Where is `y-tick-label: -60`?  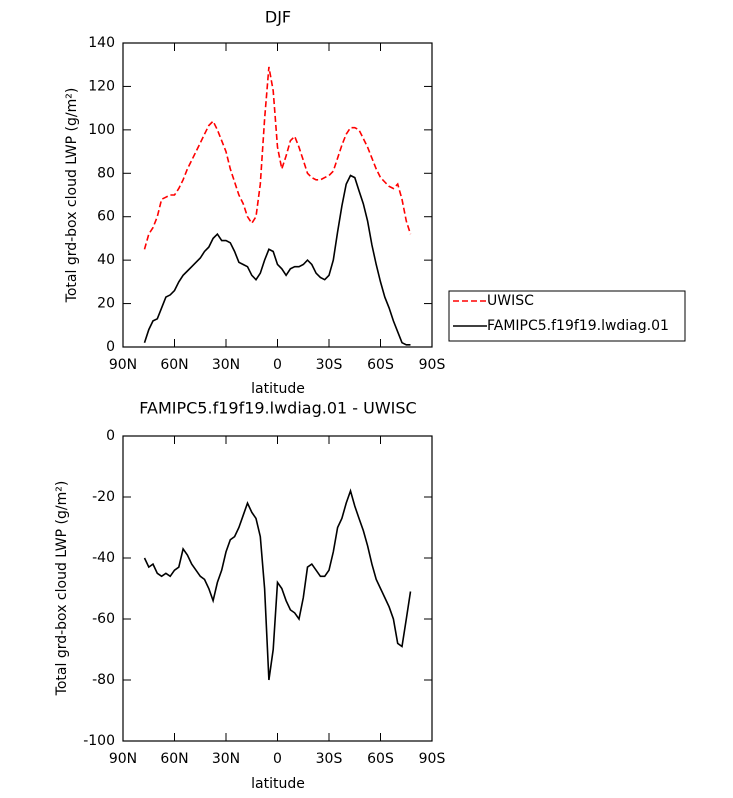
y-tick-label: -60 is located at coordinates (103, 619).